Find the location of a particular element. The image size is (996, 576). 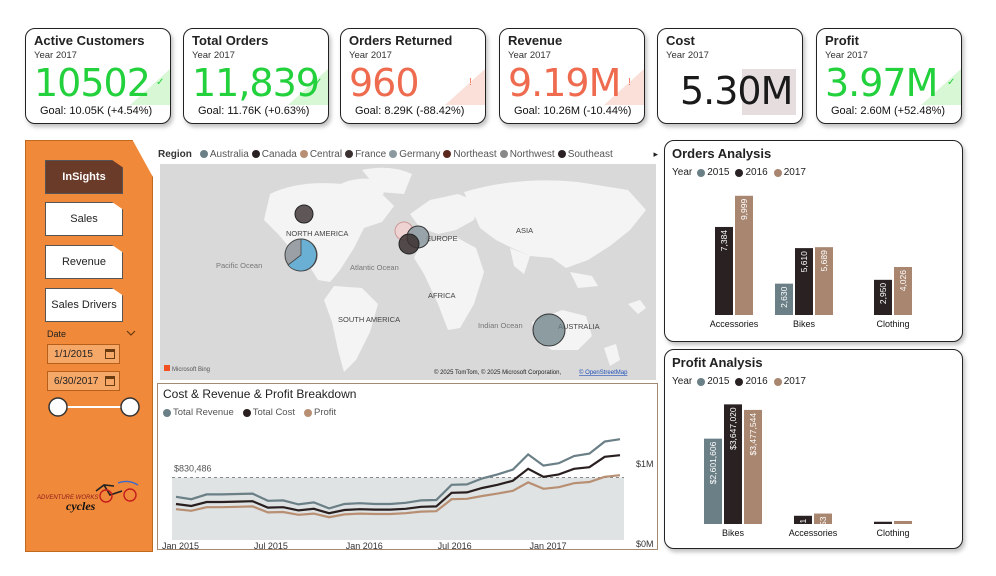

chevron-down-icon is located at coordinates (131, 333).